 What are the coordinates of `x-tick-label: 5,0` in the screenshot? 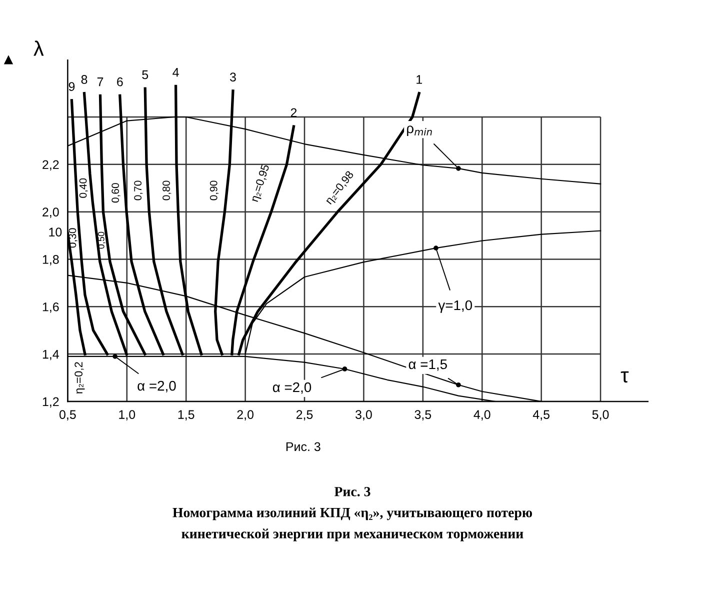 It's located at (600, 415).